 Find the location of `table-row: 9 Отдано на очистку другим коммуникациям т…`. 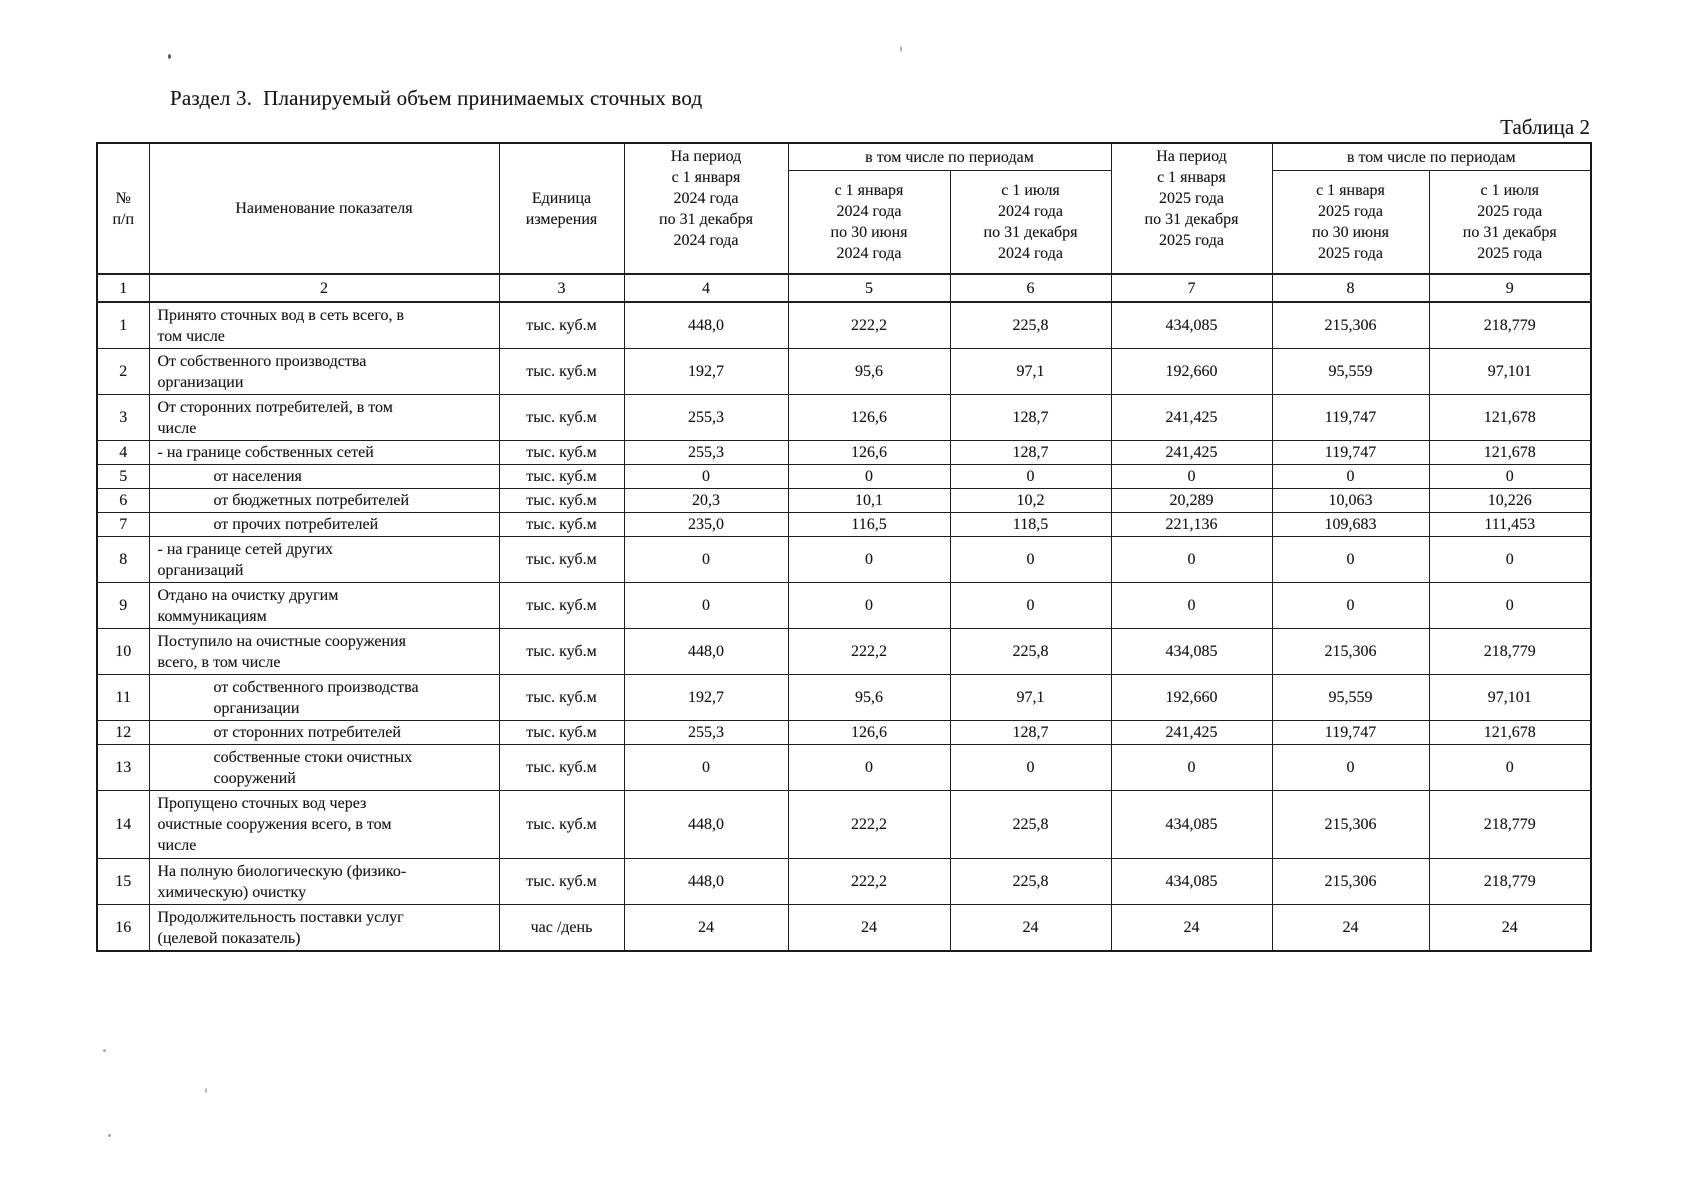

table-row: 9 Отдано на очистку другим коммуникациям т… is located at coordinates (844, 605).